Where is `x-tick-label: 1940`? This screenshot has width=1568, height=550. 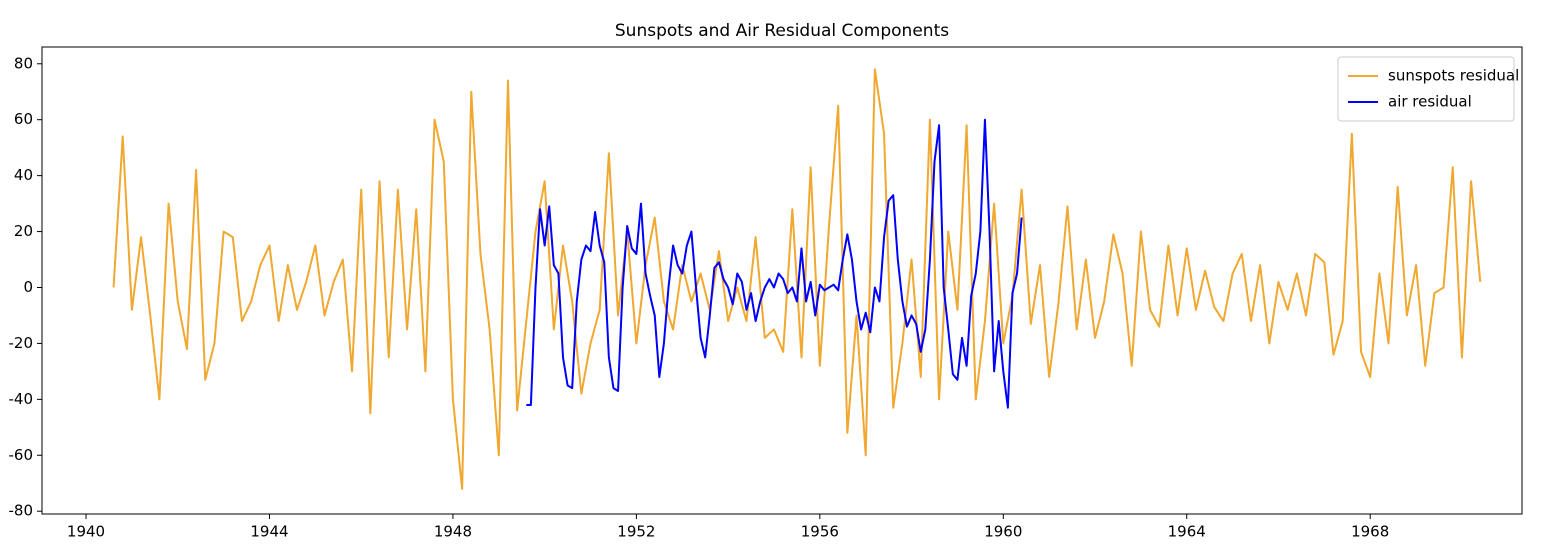 x-tick-label: 1940 is located at coordinates (86, 532).